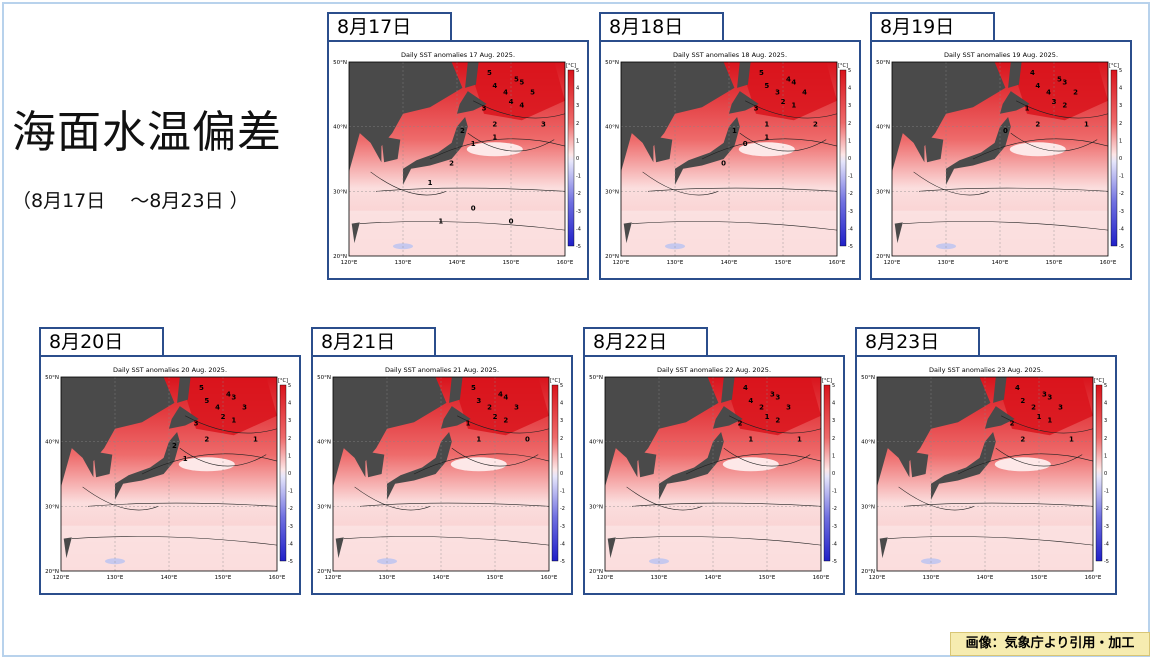  Describe the element at coordinates (389, 26) in the screenshot. I see `date-tab: 8月17日` at that location.